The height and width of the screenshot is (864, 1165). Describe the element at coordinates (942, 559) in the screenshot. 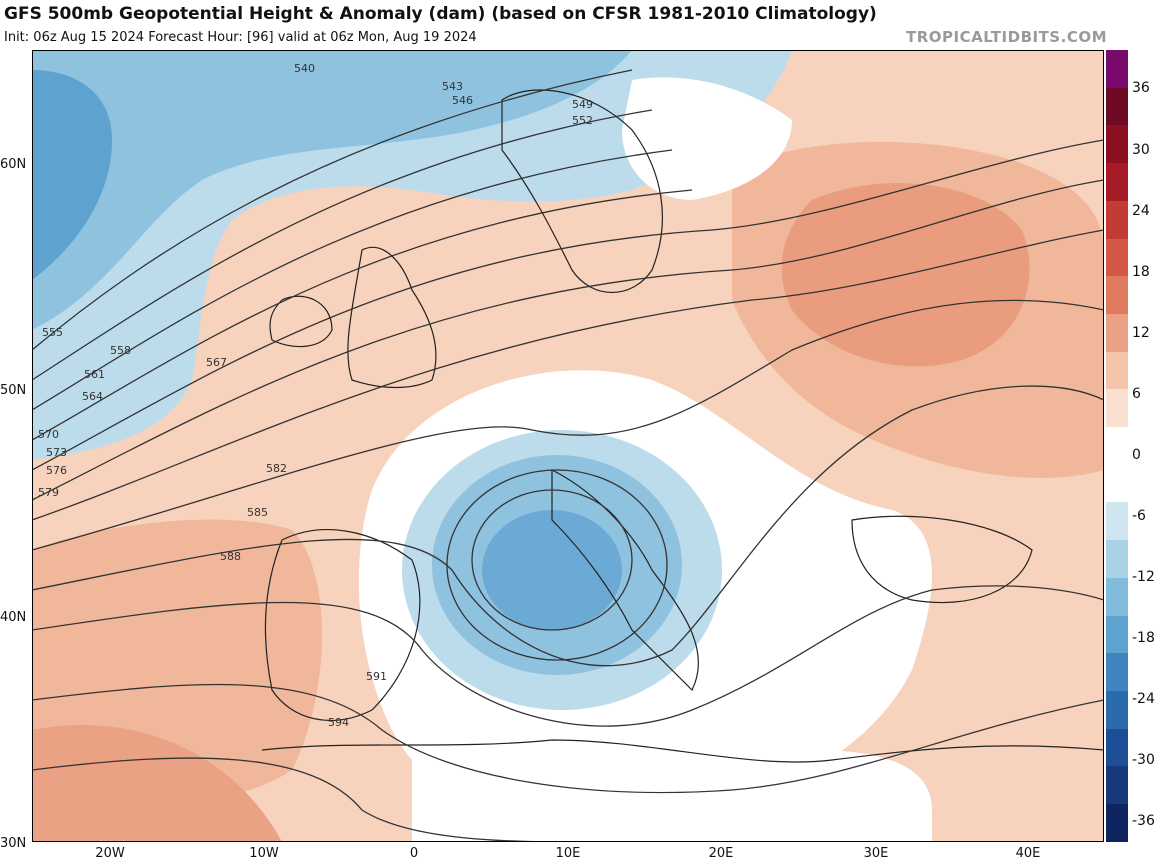

I see `coastline-black-sea` at that location.